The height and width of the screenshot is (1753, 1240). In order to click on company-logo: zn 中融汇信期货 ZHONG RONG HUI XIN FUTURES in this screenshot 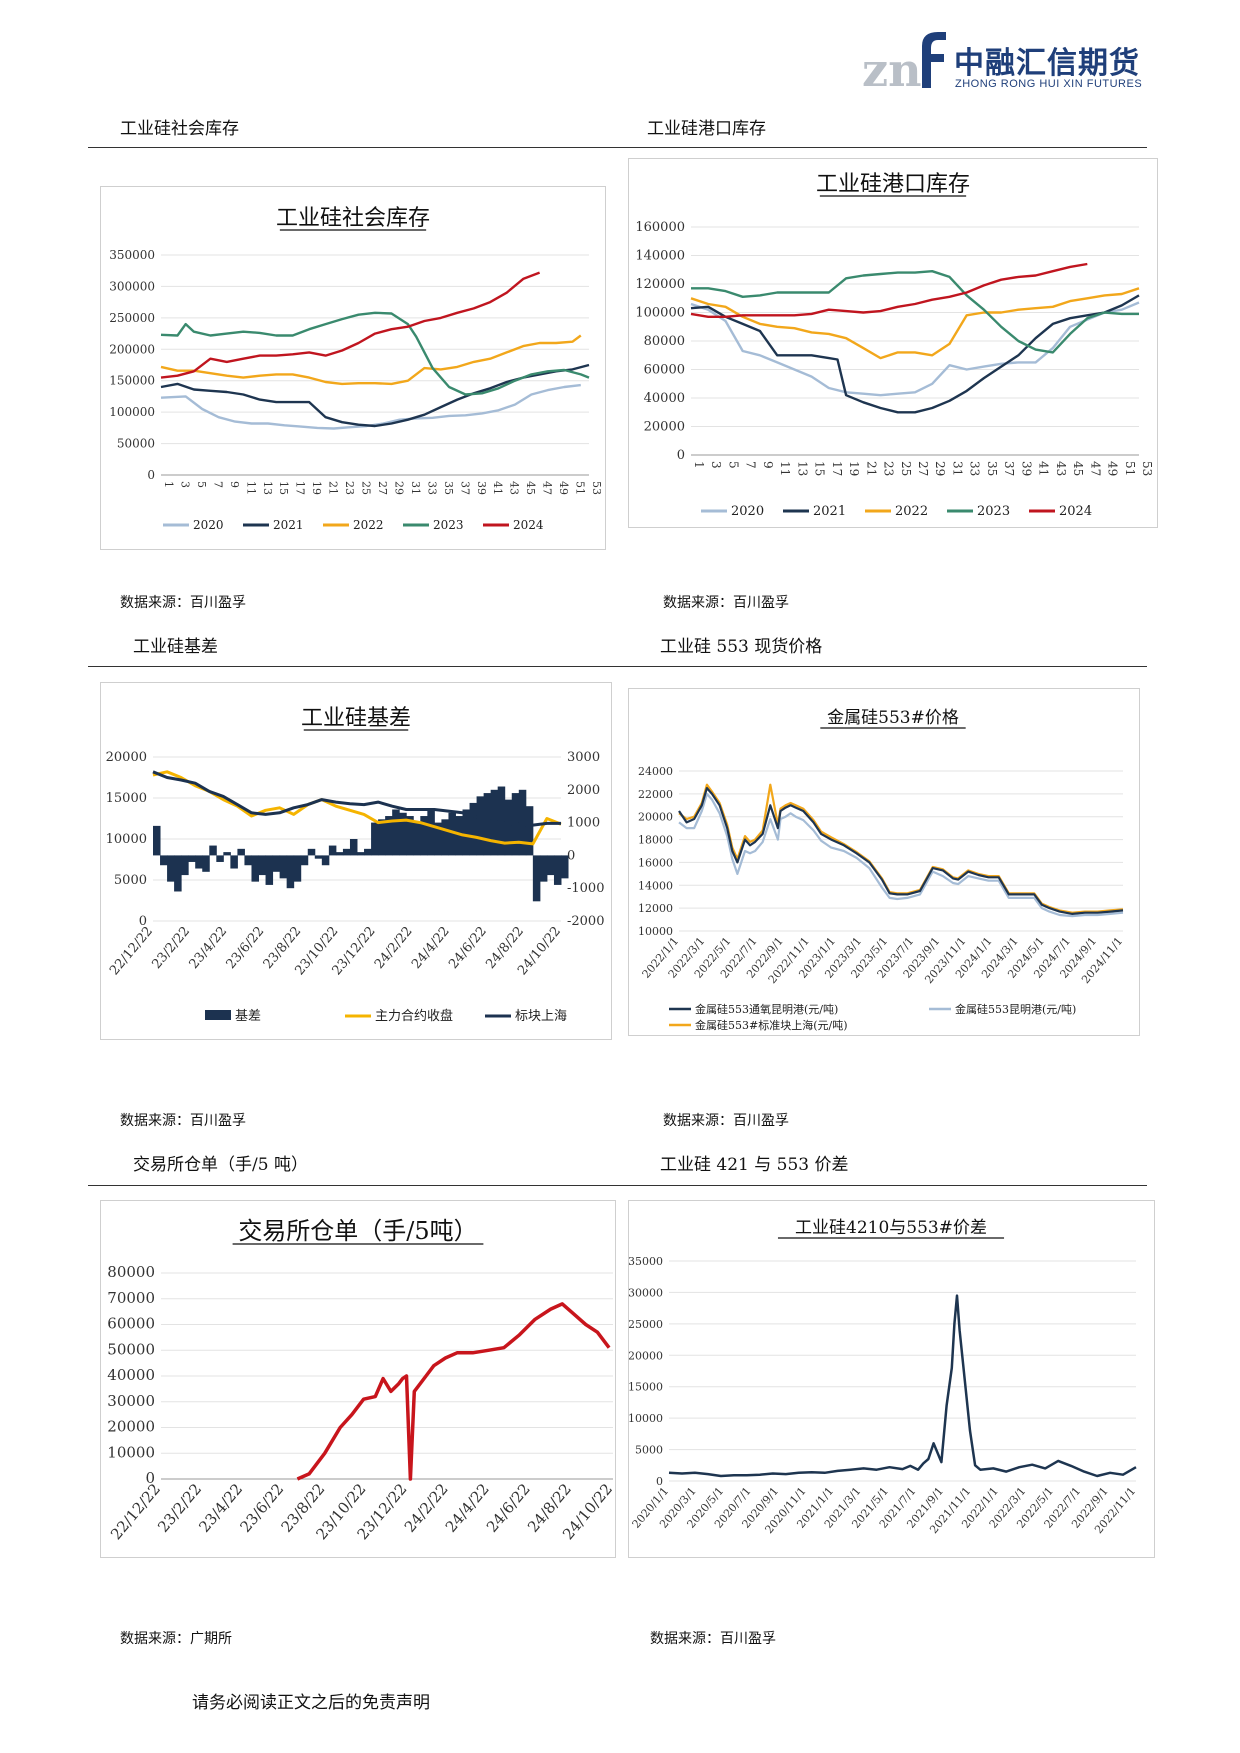, I will do `click(1010, 63)`.